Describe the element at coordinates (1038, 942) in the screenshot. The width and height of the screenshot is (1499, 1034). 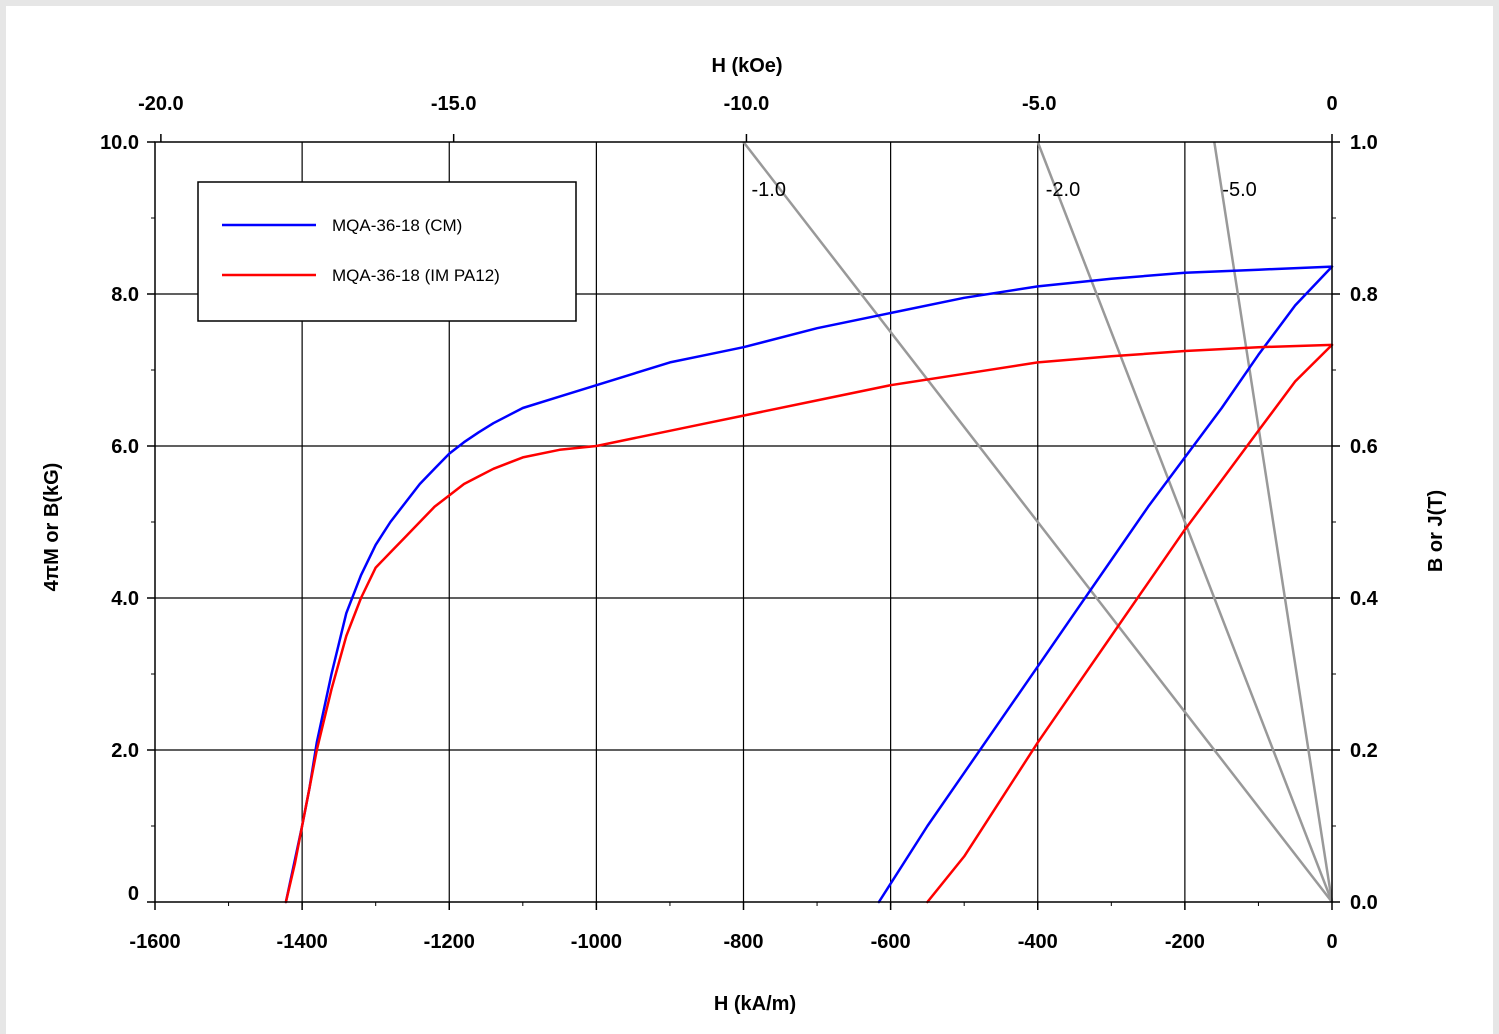
I see `x-tick-label: -400` at that location.